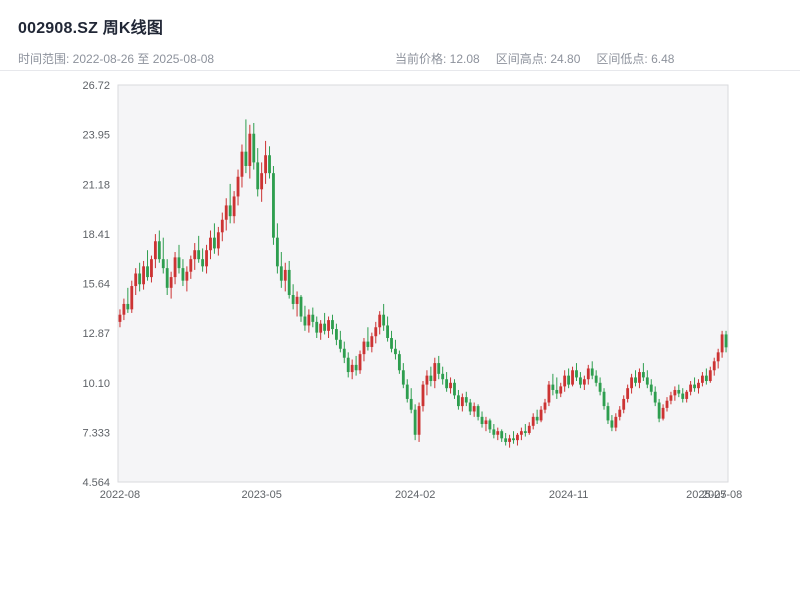 The image size is (800, 600). Describe the element at coordinates (96, 285) in the screenshot. I see `svg-text: 15.64` at that location.